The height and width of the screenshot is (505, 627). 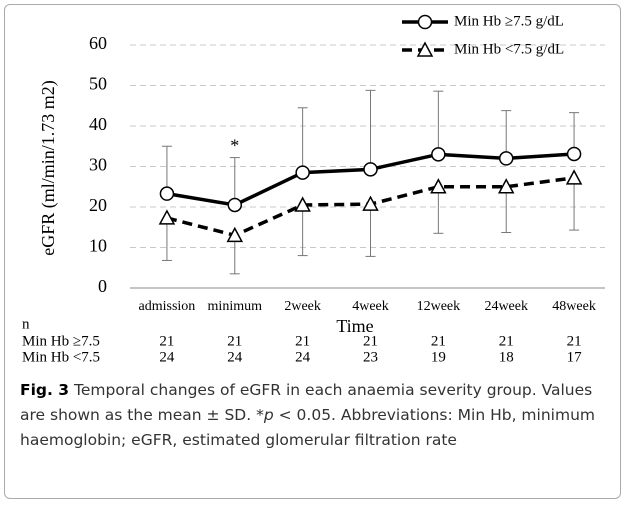 What do you see at coordinates (438, 357) in the screenshot?
I see `n-value: 19` at bounding box center [438, 357].